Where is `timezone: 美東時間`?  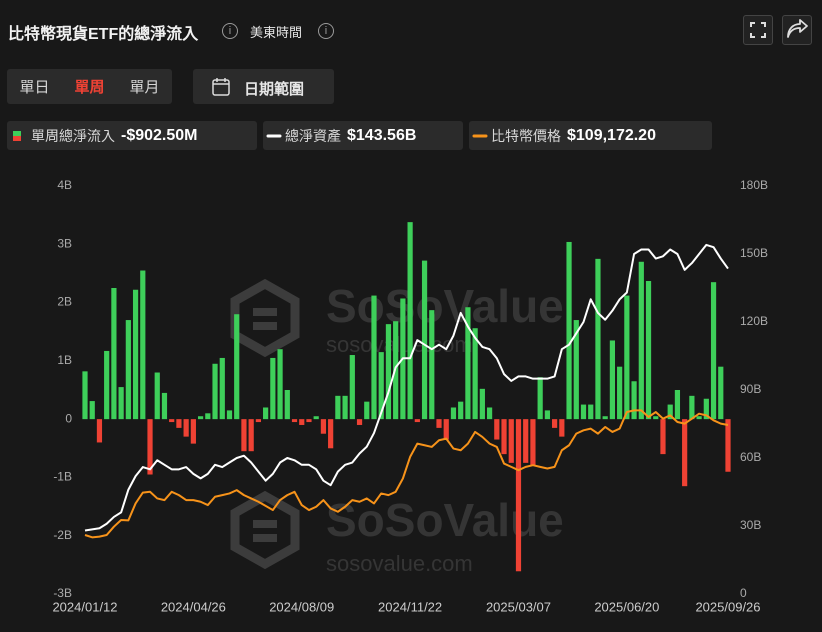 timezone: 美東時間 is located at coordinates (276, 32).